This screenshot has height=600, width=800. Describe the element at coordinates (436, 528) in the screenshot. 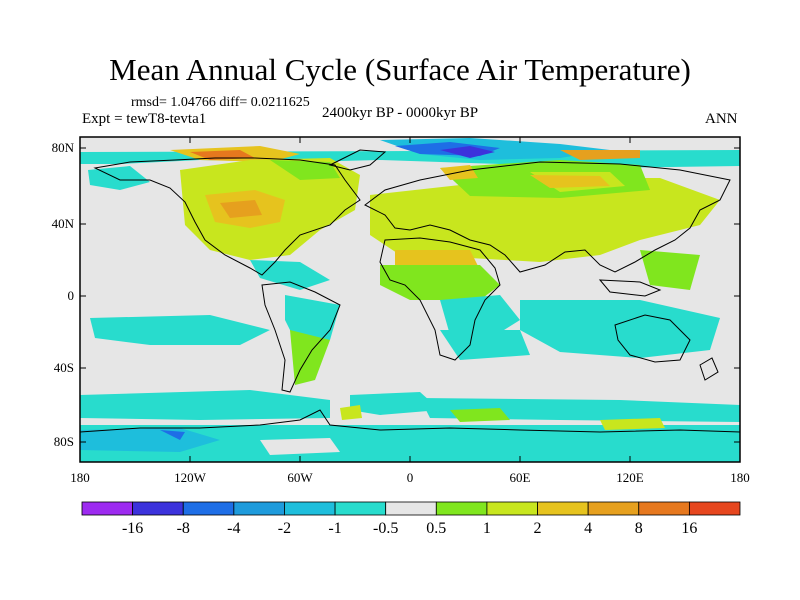

I see `colorbar-label: 0.5` at that location.